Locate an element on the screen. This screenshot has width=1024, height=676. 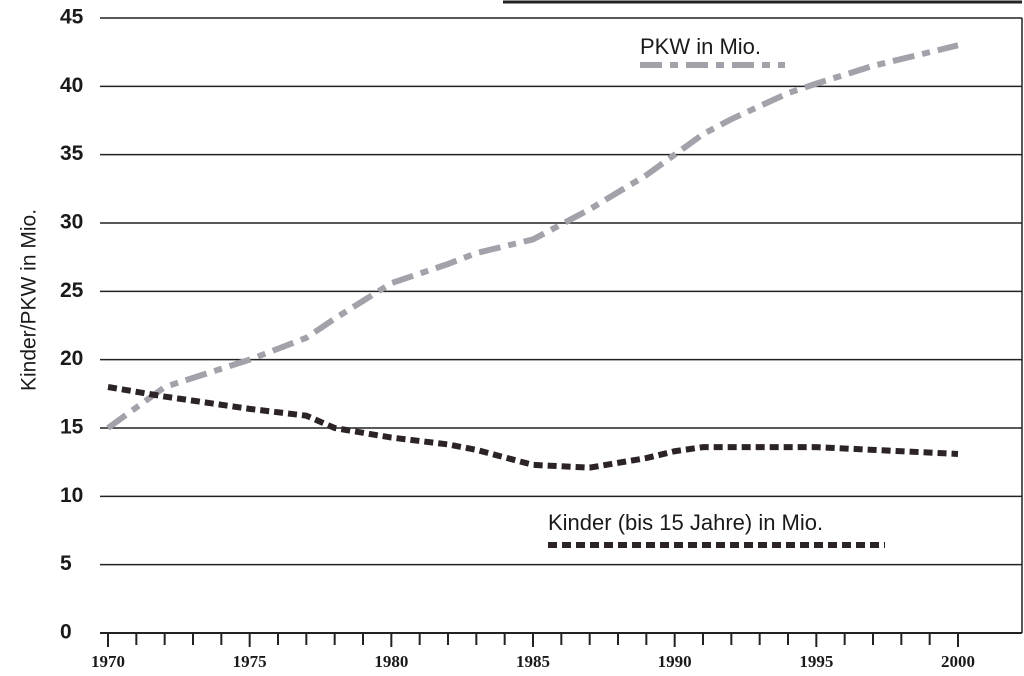
x-tick-label: 1990 is located at coordinates (675, 661).